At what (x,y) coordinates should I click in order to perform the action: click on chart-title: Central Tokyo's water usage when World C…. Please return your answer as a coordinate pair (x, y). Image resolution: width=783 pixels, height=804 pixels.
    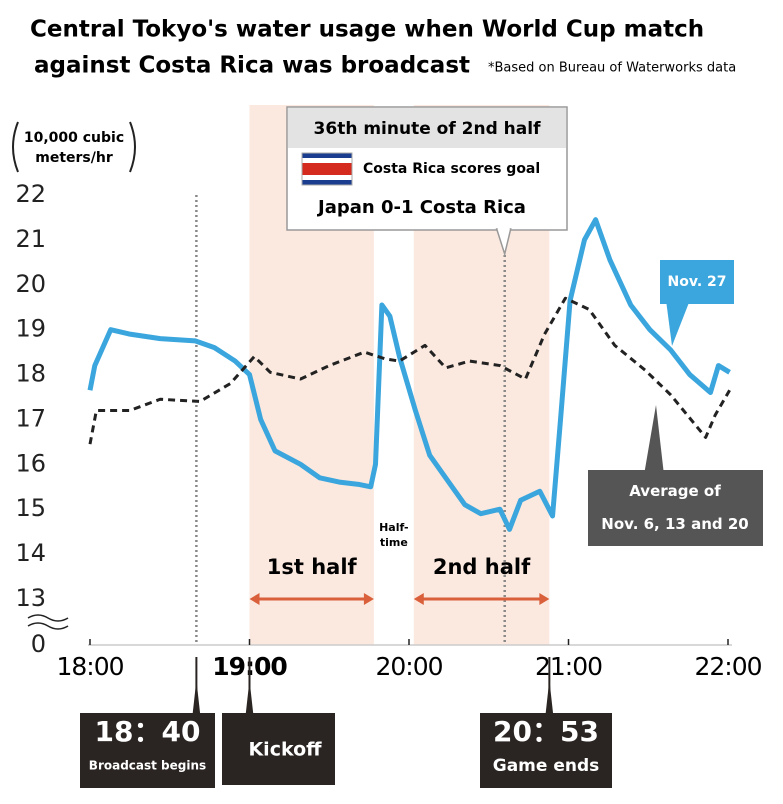
    Looking at the image, I should click on (367, 30).